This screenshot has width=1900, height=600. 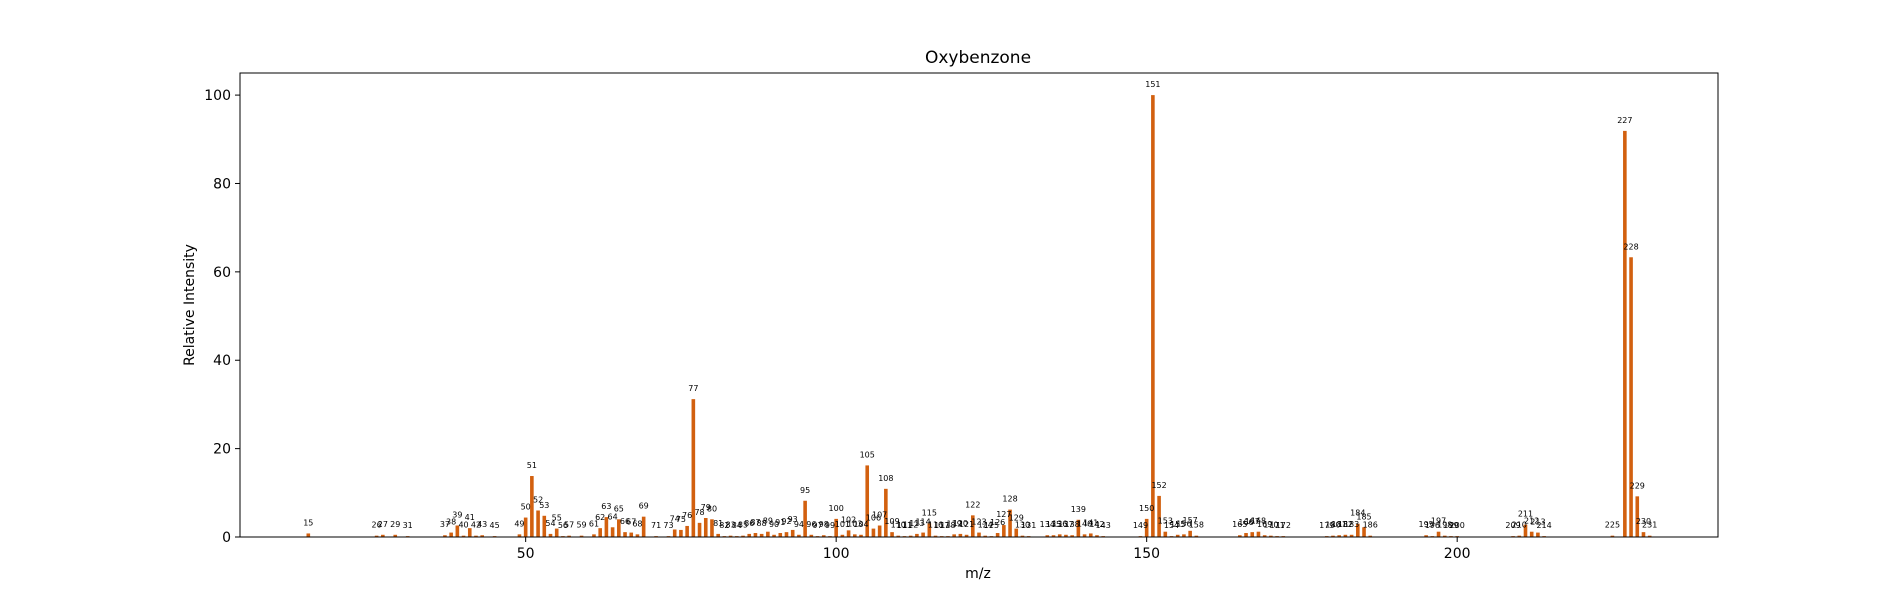 What do you see at coordinates (1444, 525) in the screenshot?
I see `peak-label-198: 198` at bounding box center [1444, 525].